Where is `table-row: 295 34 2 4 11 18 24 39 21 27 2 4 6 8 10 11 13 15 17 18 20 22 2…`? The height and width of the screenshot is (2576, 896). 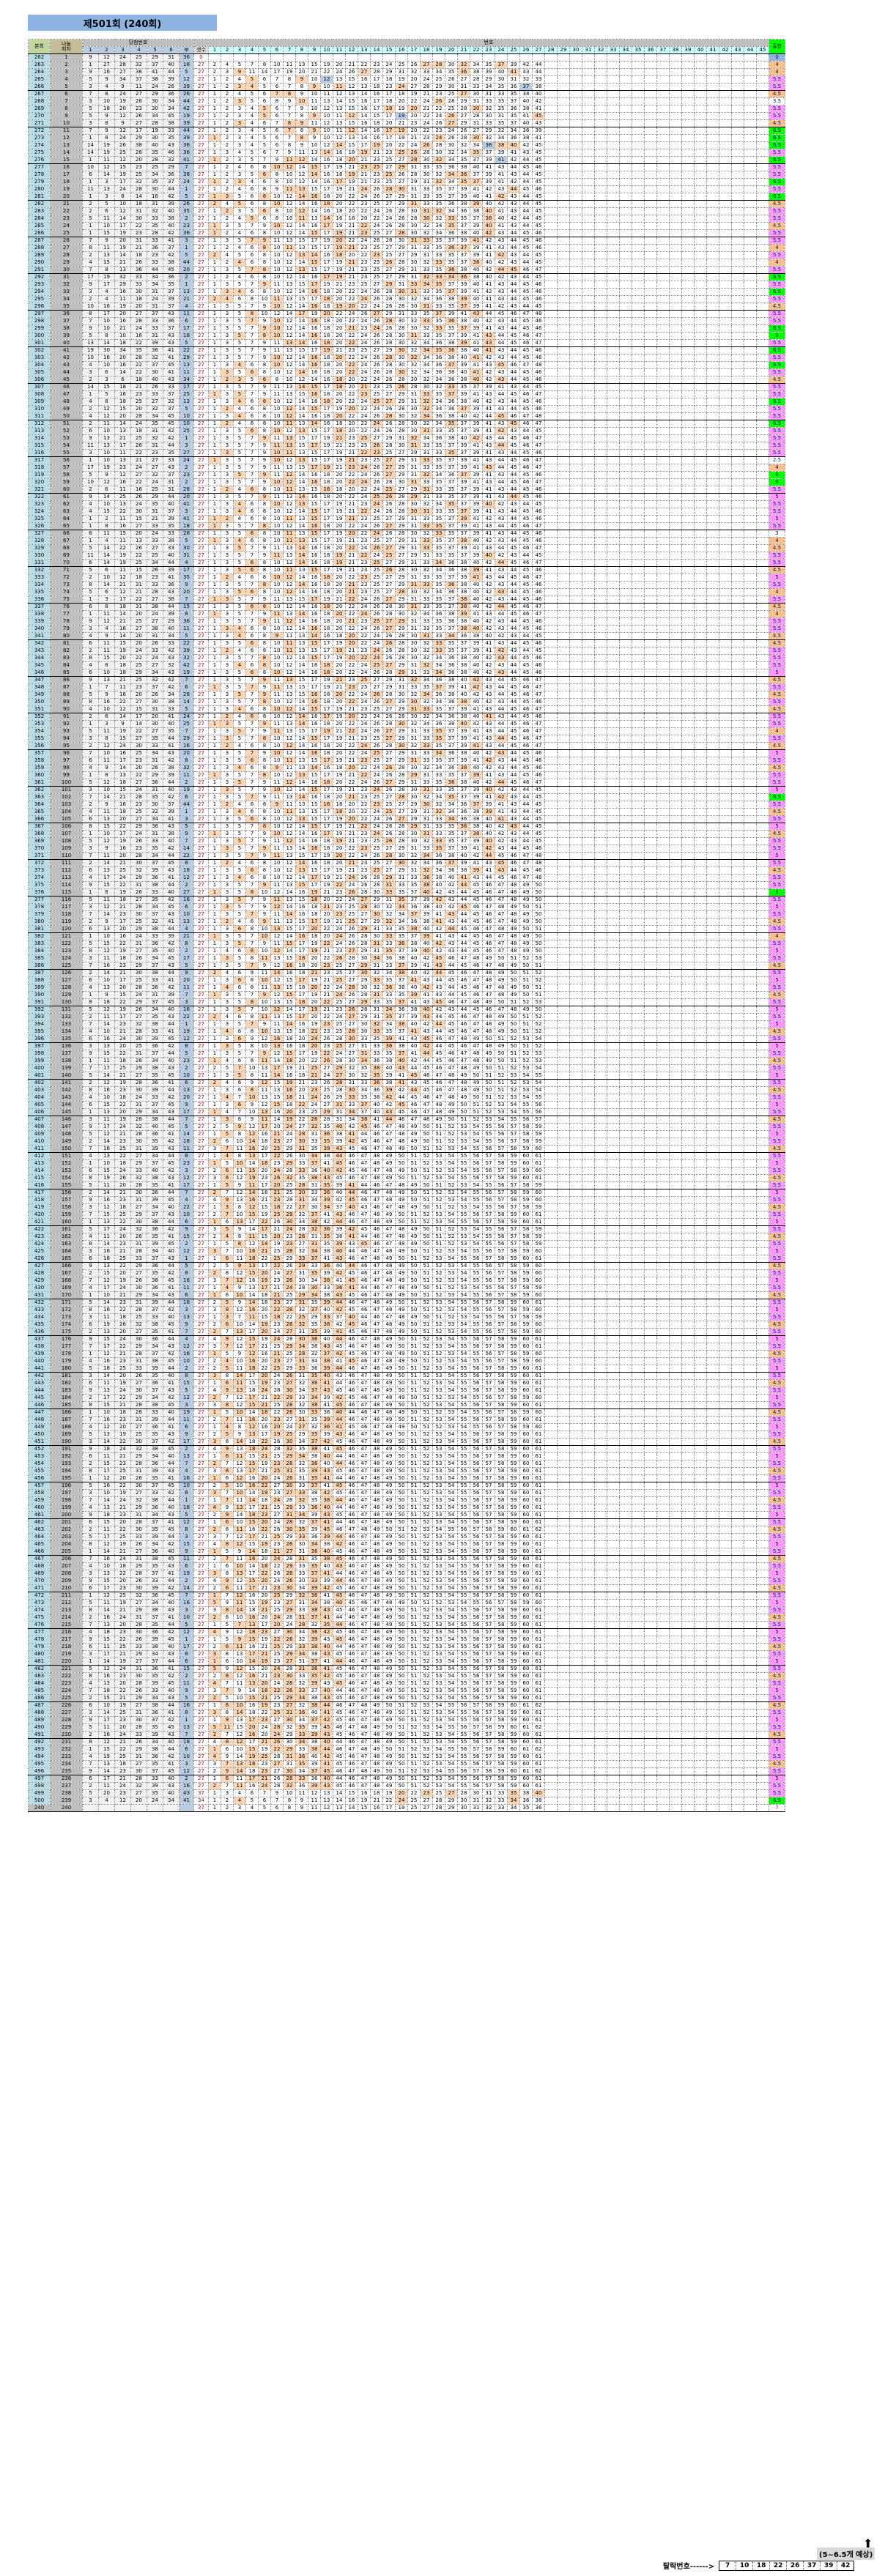 table-row: 295 34 2 4 11 18 24 39 21 27 2 4 6 8 10 11 13 15 17 18 20 22 2… is located at coordinates (406, 299).